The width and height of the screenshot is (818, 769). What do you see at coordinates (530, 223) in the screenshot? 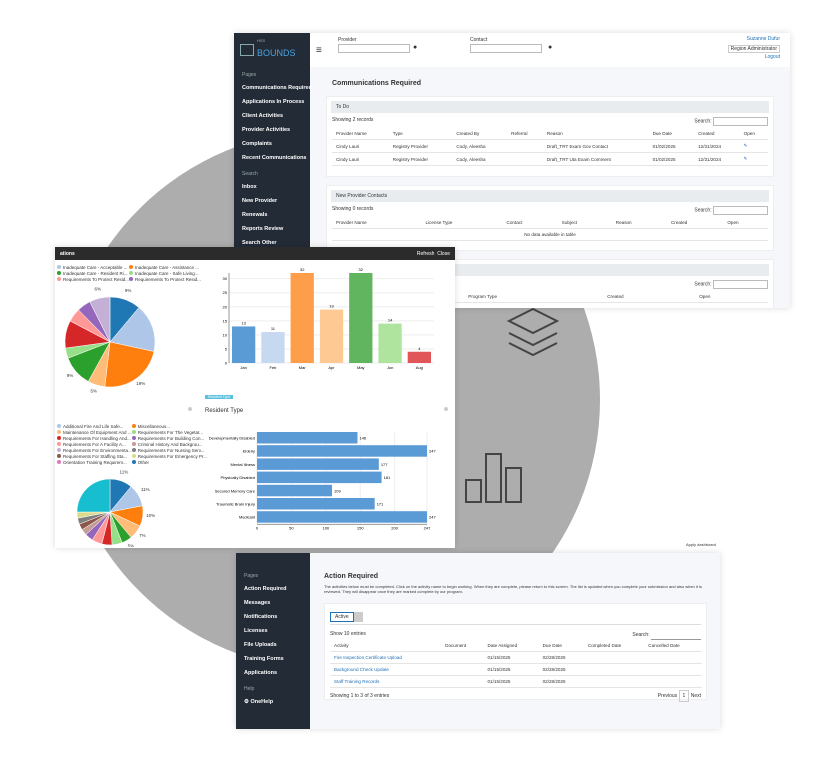
I see `column-header: Contact` at bounding box center [530, 223].